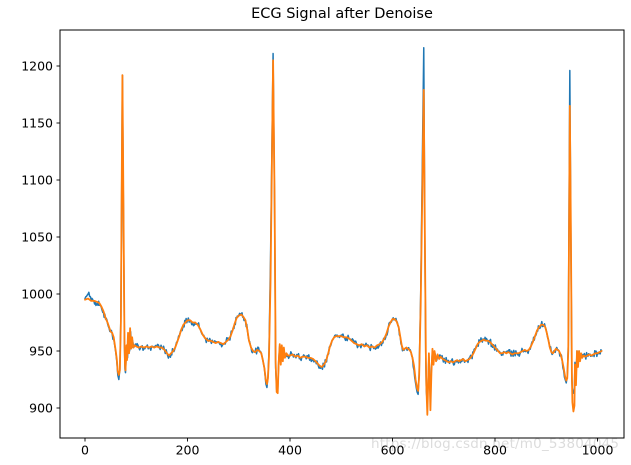 The height and width of the screenshot is (465, 631). Describe the element at coordinates (37, 236) in the screenshot. I see `y-tick-label: 1050` at that location.